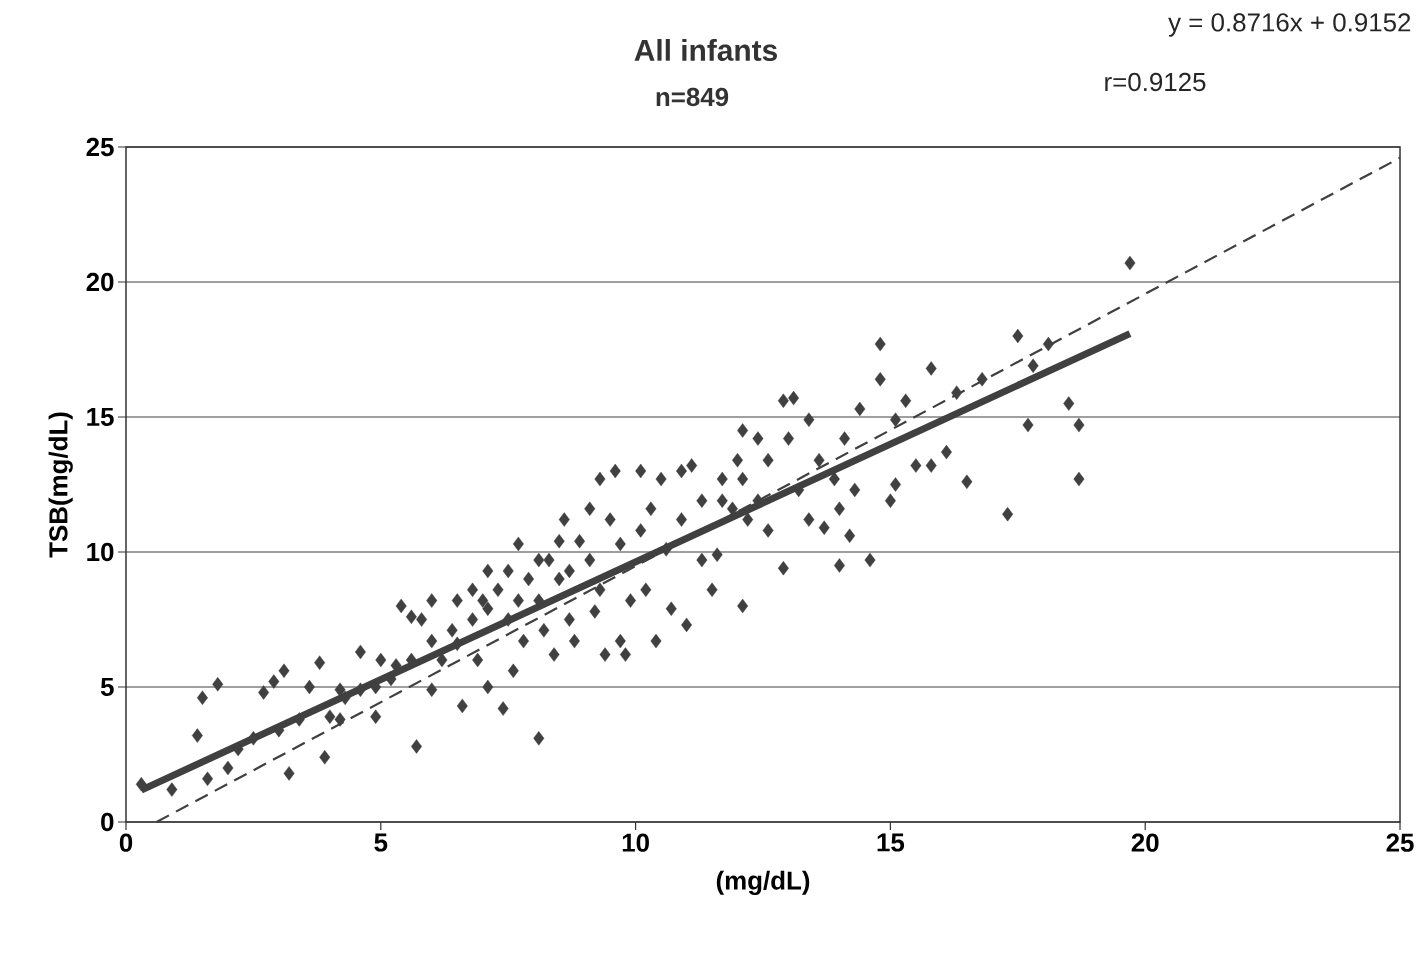 This screenshot has width=1426, height=954. What do you see at coordinates (1145, 842) in the screenshot?
I see `x-tick-label: 20` at bounding box center [1145, 842].